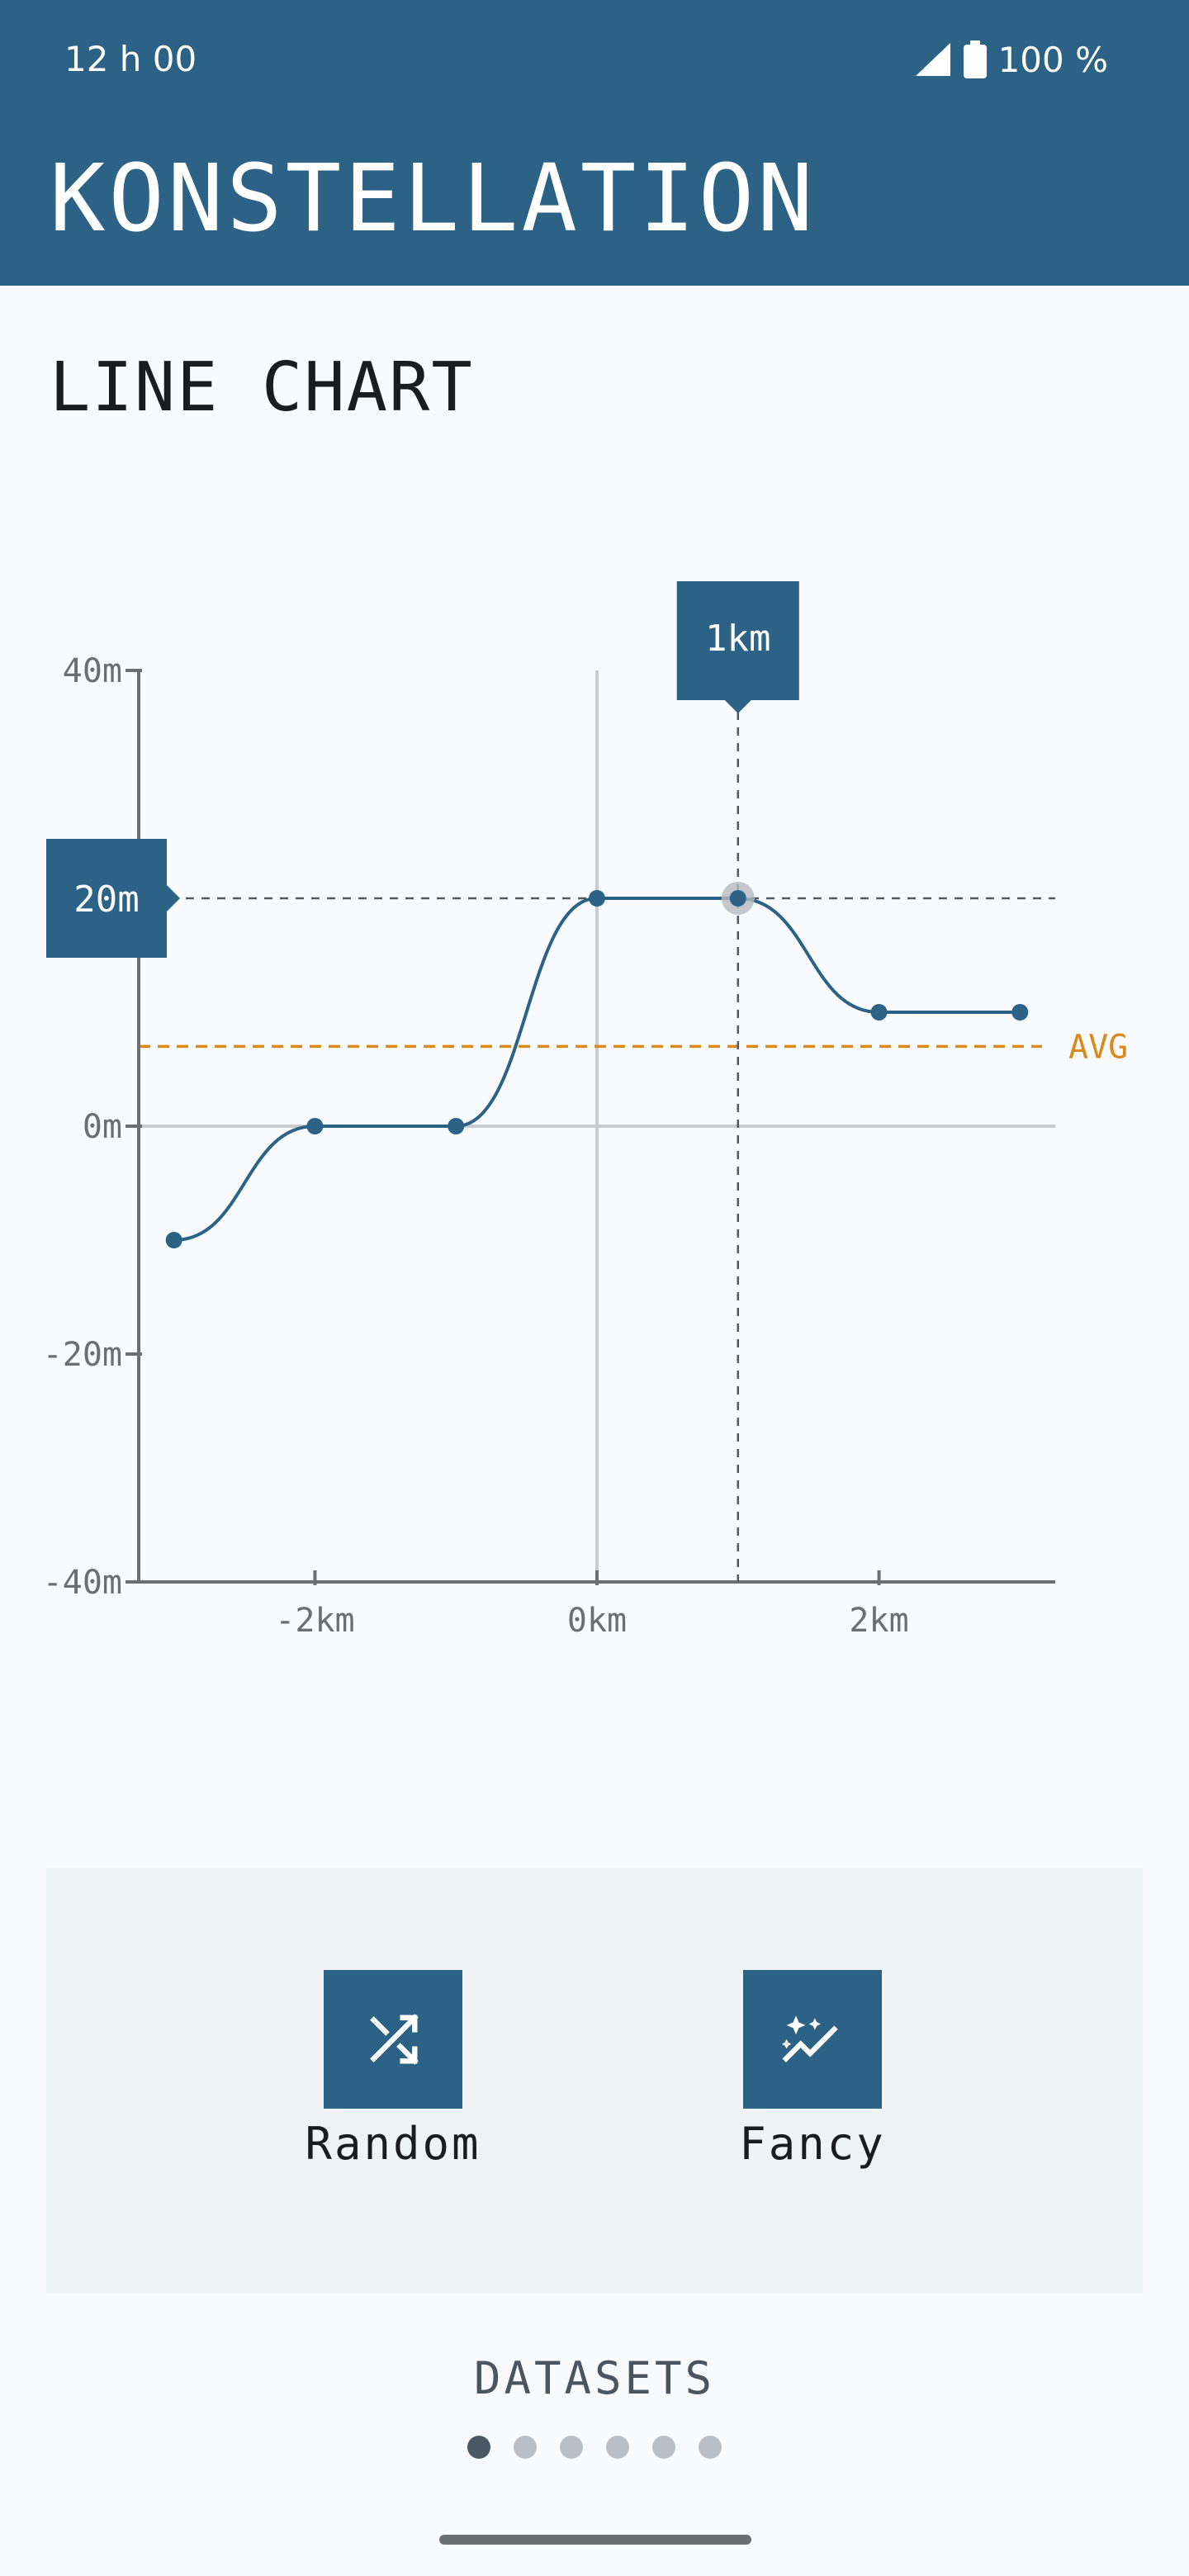 The image size is (1189, 2576). I want to click on status-bar: 12 h 00 100 %, so click(594, 58).